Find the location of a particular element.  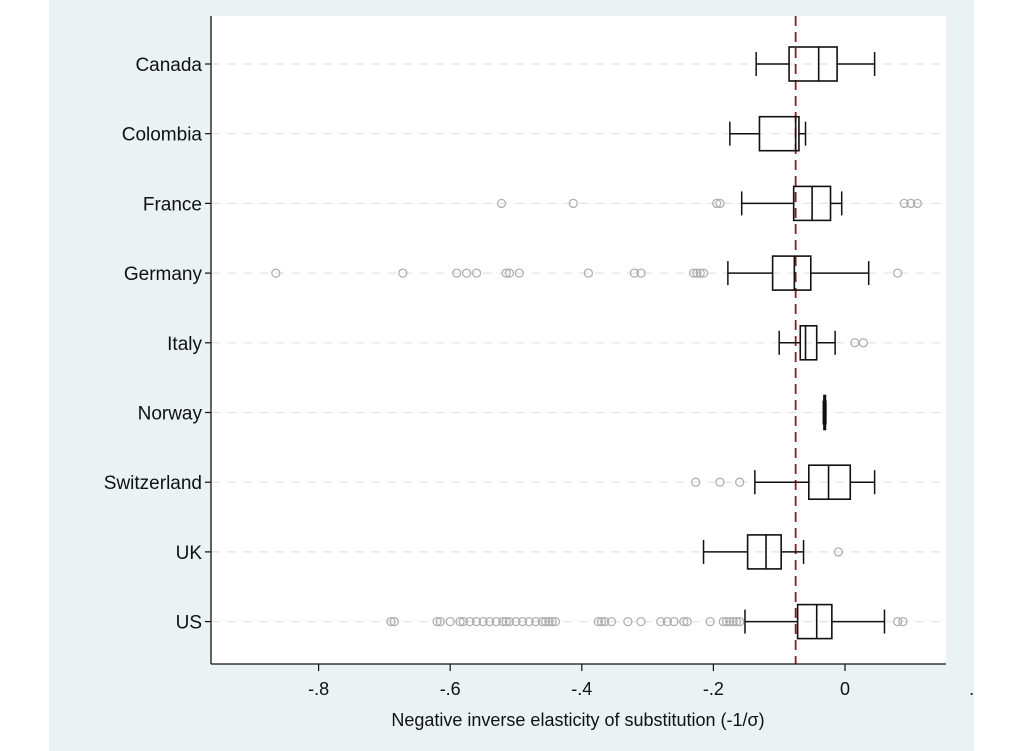

category-label: UK is located at coordinates (189, 553).